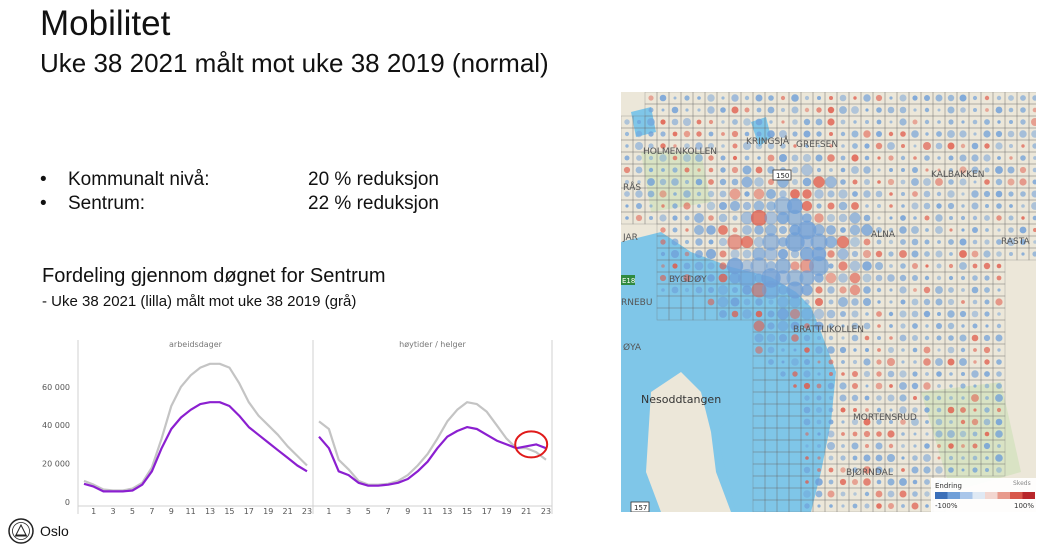  Describe the element at coordinates (1024, 506) in the screenshot. I see `legend-max-label: 100%` at that location.